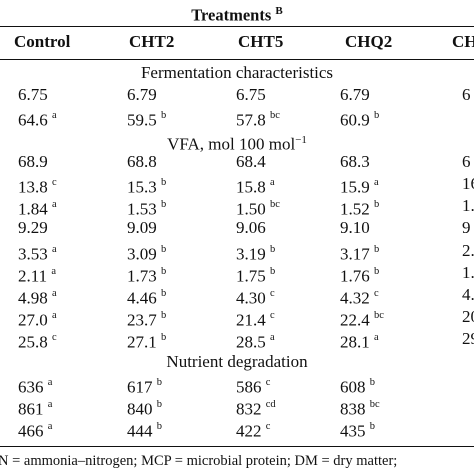 This screenshot has width=474, height=474. Describe the element at coordinates (256, 253) in the screenshot. I see `table-cell: 3.19 b` at that location.